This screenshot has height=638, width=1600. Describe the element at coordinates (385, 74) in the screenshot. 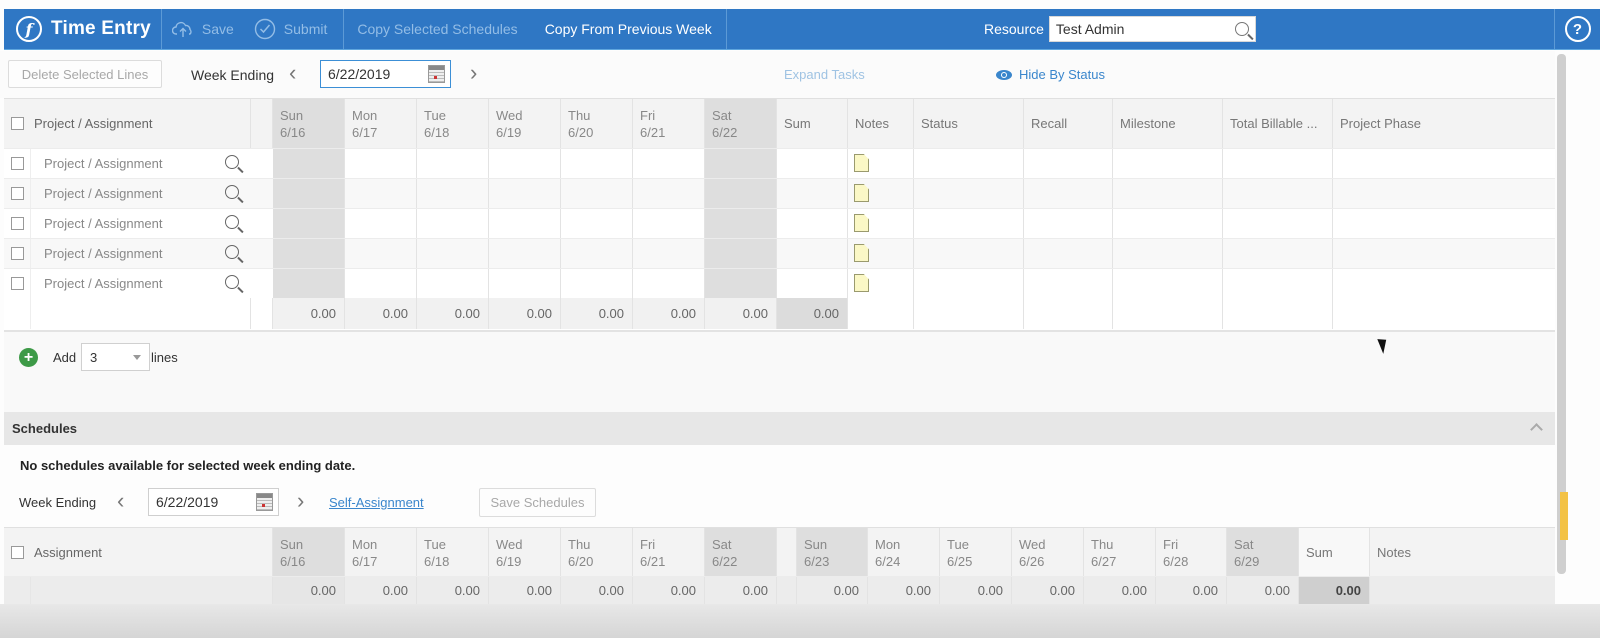

I see `week-ending-input: 6/22/2019` at that location.